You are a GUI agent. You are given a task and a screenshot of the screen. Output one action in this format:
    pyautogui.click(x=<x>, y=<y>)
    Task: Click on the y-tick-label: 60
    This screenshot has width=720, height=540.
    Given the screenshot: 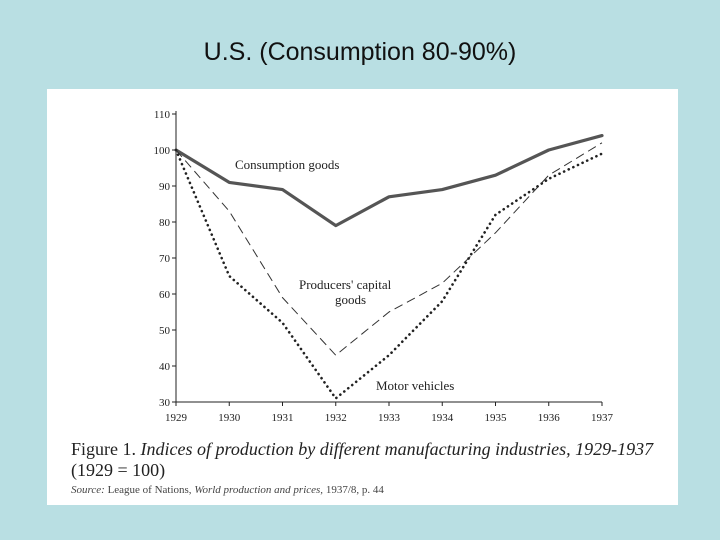 What is the action you would take?
    pyautogui.click(x=165, y=295)
    